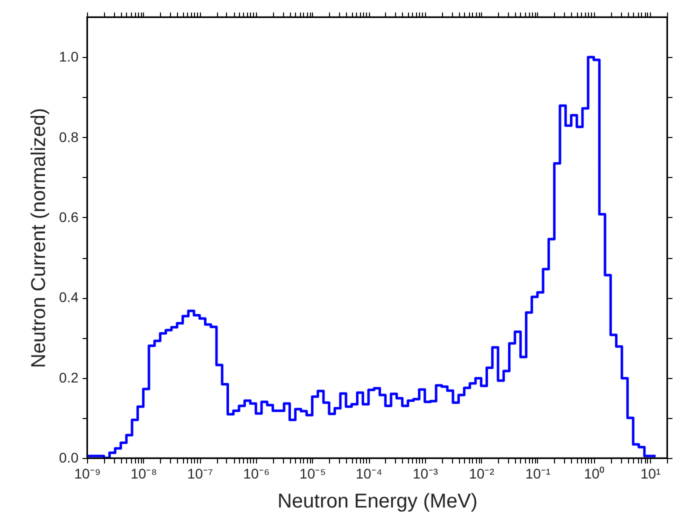 This screenshot has width=683, height=522. Describe the element at coordinates (69, 458) in the screenshot. I see `y-tick-label: 0.0` at that location.